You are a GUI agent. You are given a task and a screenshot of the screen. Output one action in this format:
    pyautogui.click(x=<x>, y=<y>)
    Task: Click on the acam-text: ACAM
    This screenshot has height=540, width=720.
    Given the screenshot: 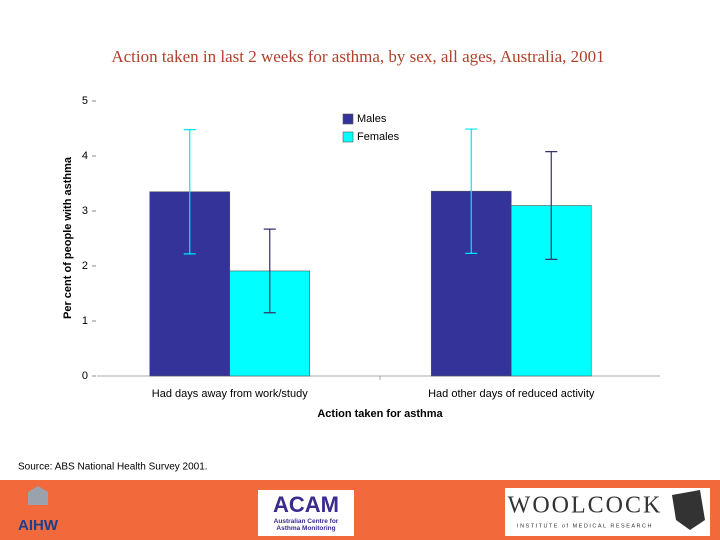 What is the action you would take?
    pyautogui.click(x=306, y=504)
    